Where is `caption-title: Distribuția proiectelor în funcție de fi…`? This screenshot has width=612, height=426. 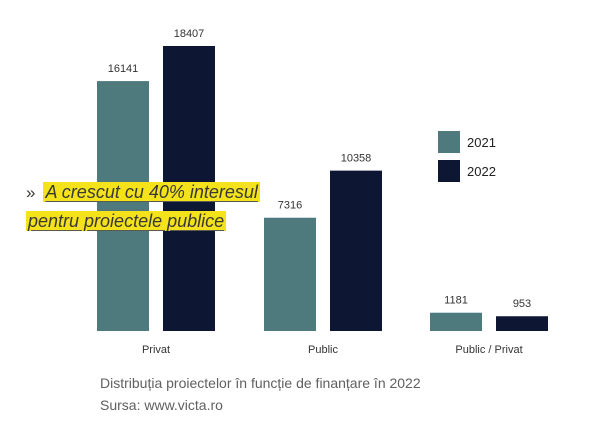
caption-title: Distribuția proiectelor în funcție de fi… is located at coordinates (260, 383).